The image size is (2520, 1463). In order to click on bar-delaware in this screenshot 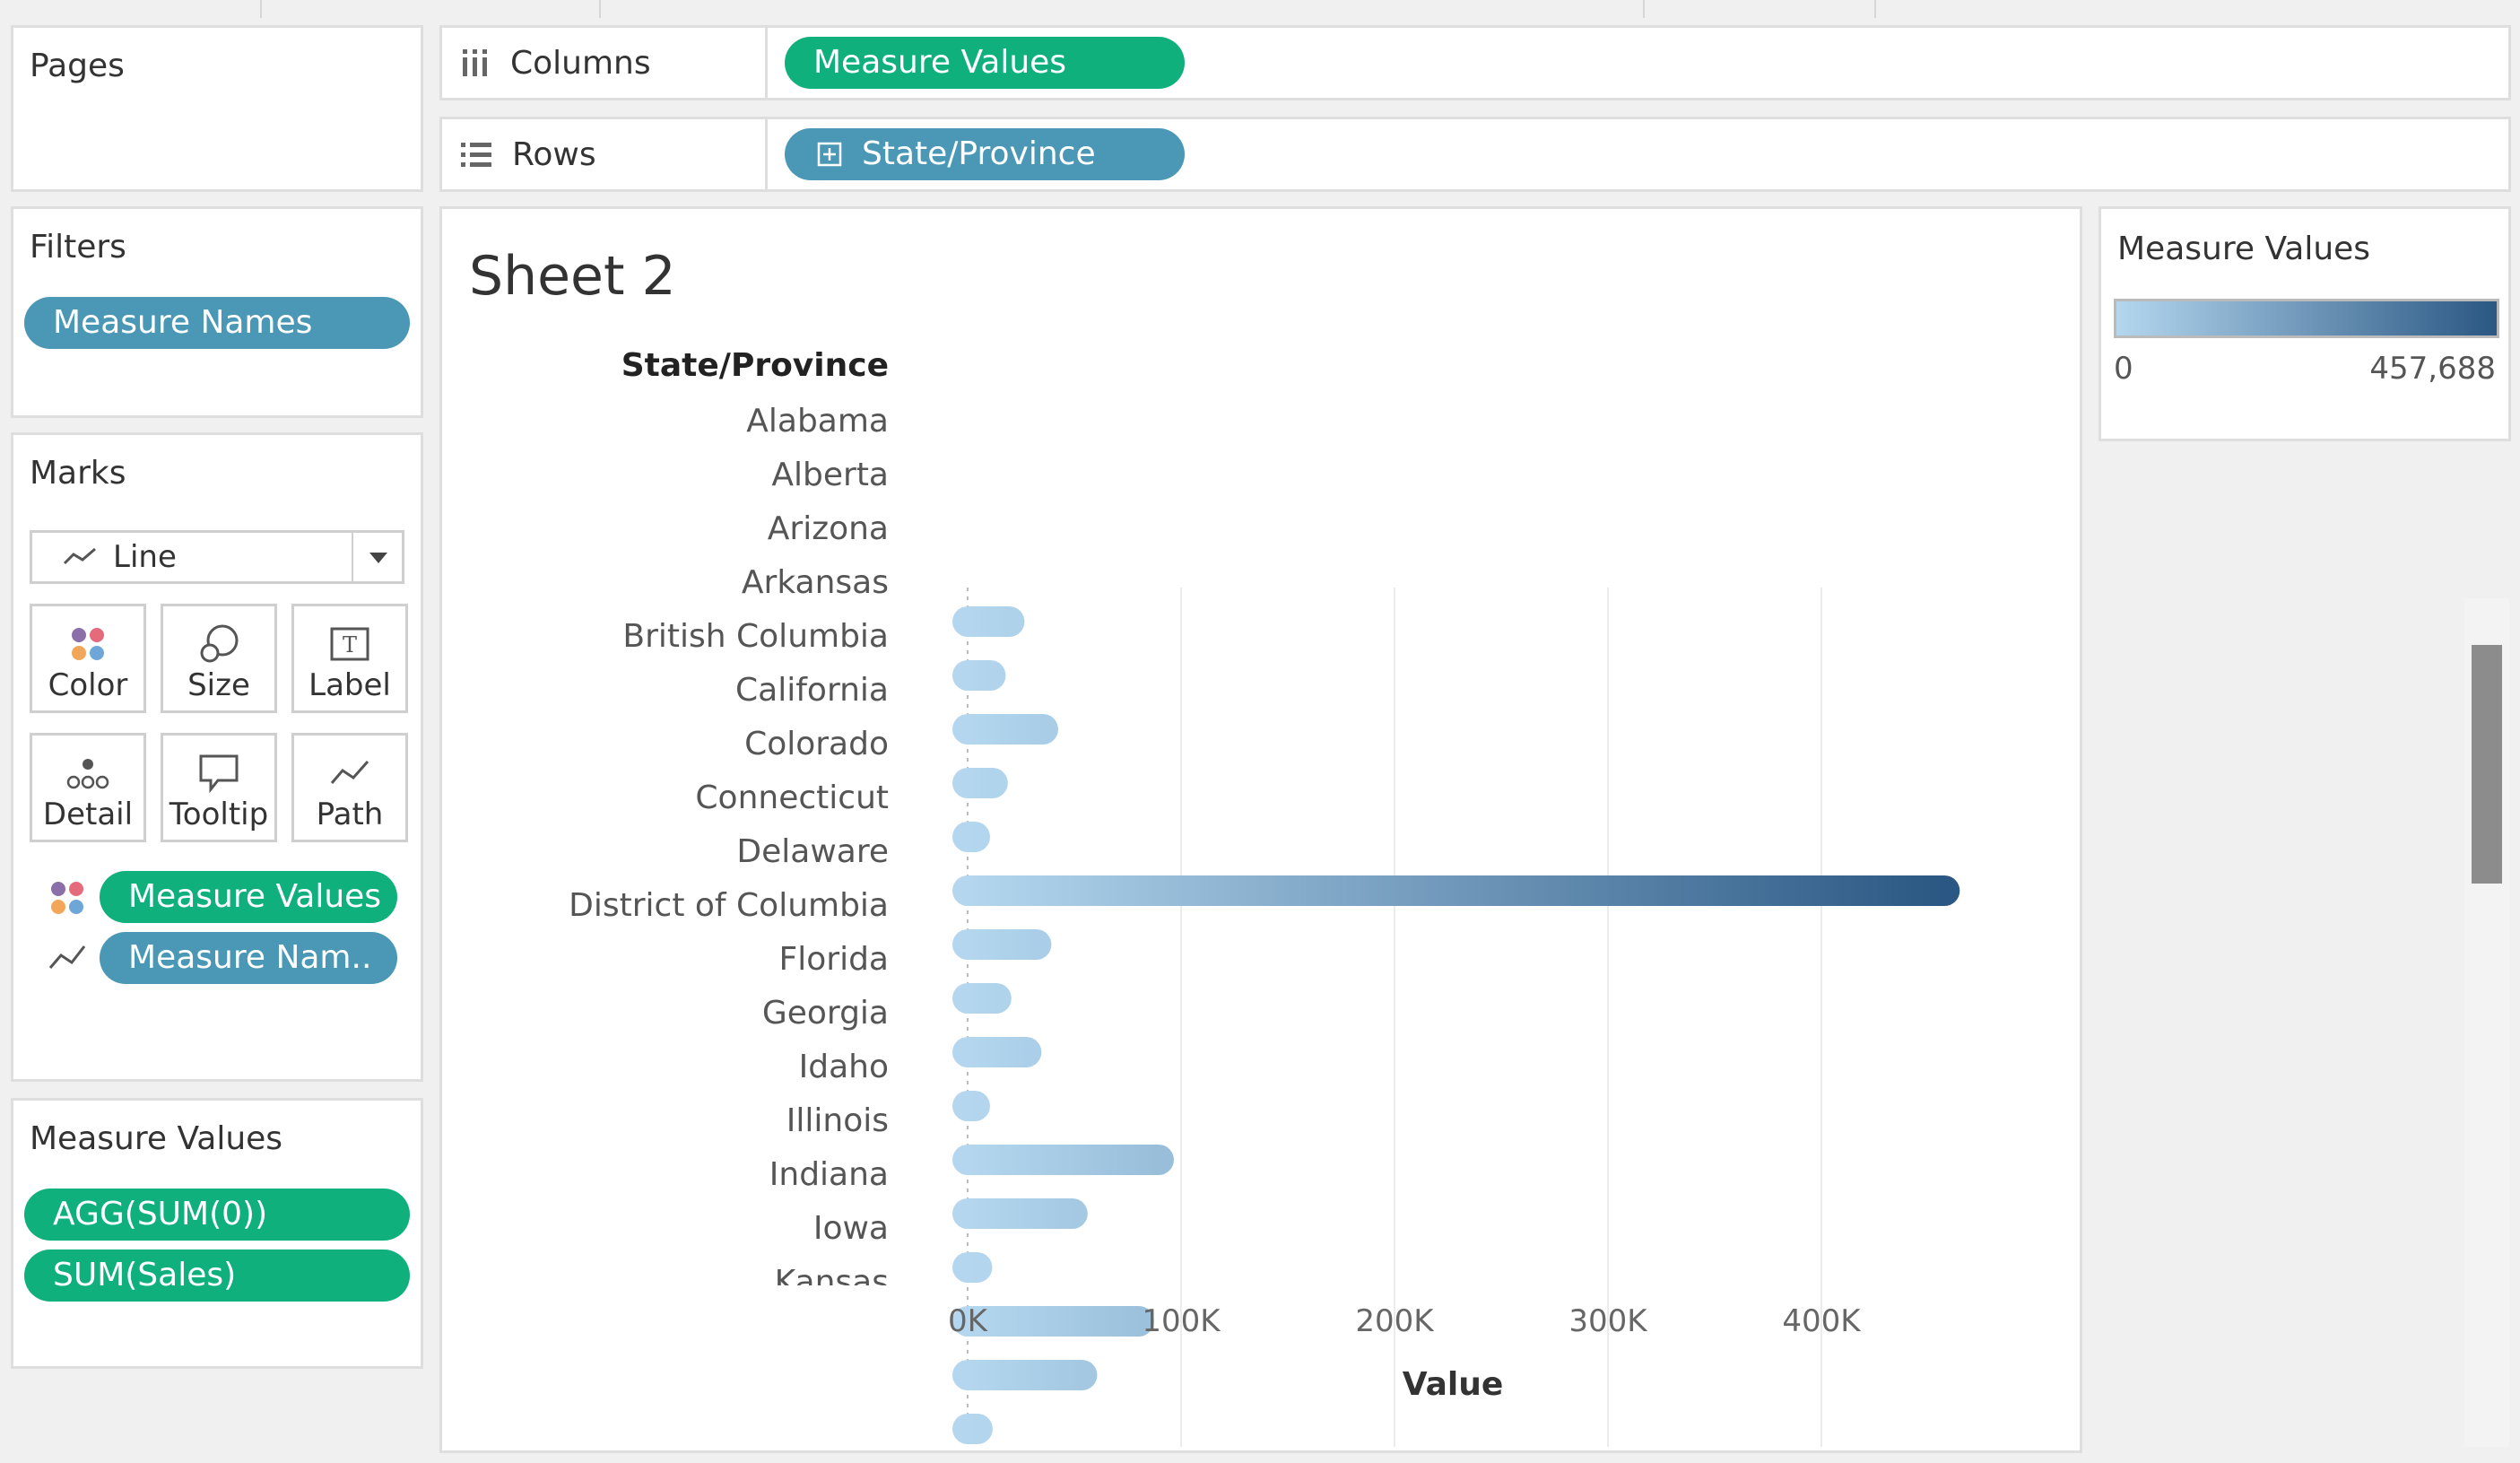, I will do `click(997, 1052)`.